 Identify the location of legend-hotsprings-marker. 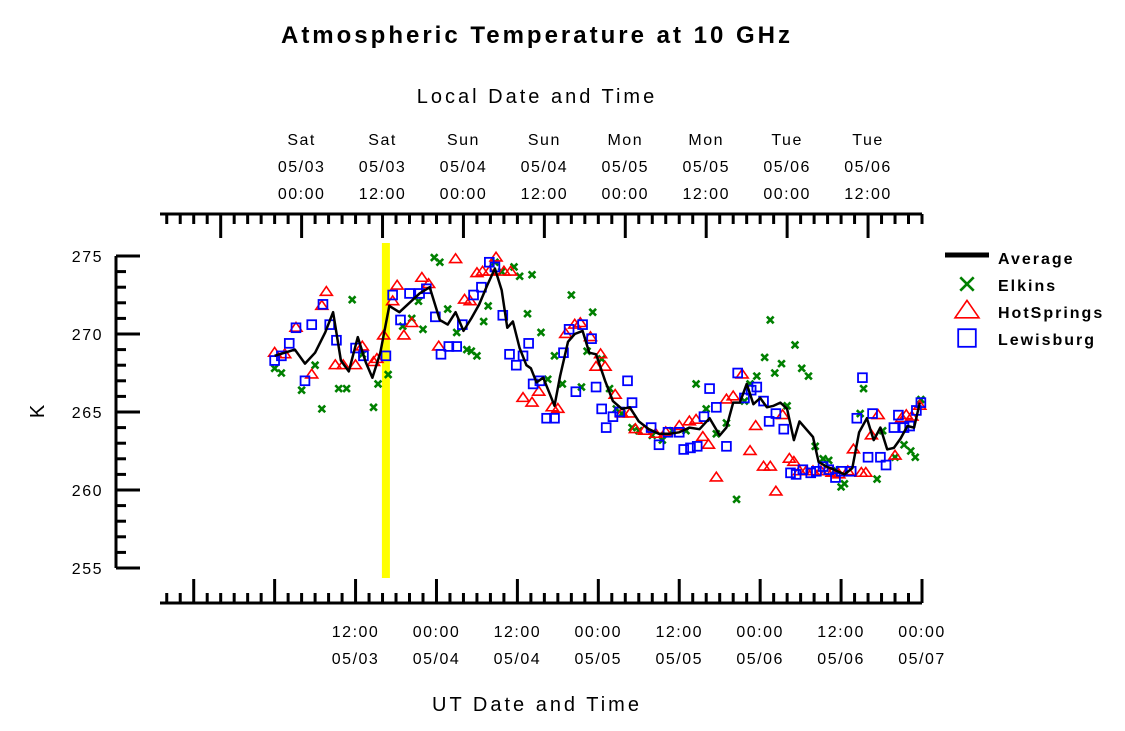
(967, 308).